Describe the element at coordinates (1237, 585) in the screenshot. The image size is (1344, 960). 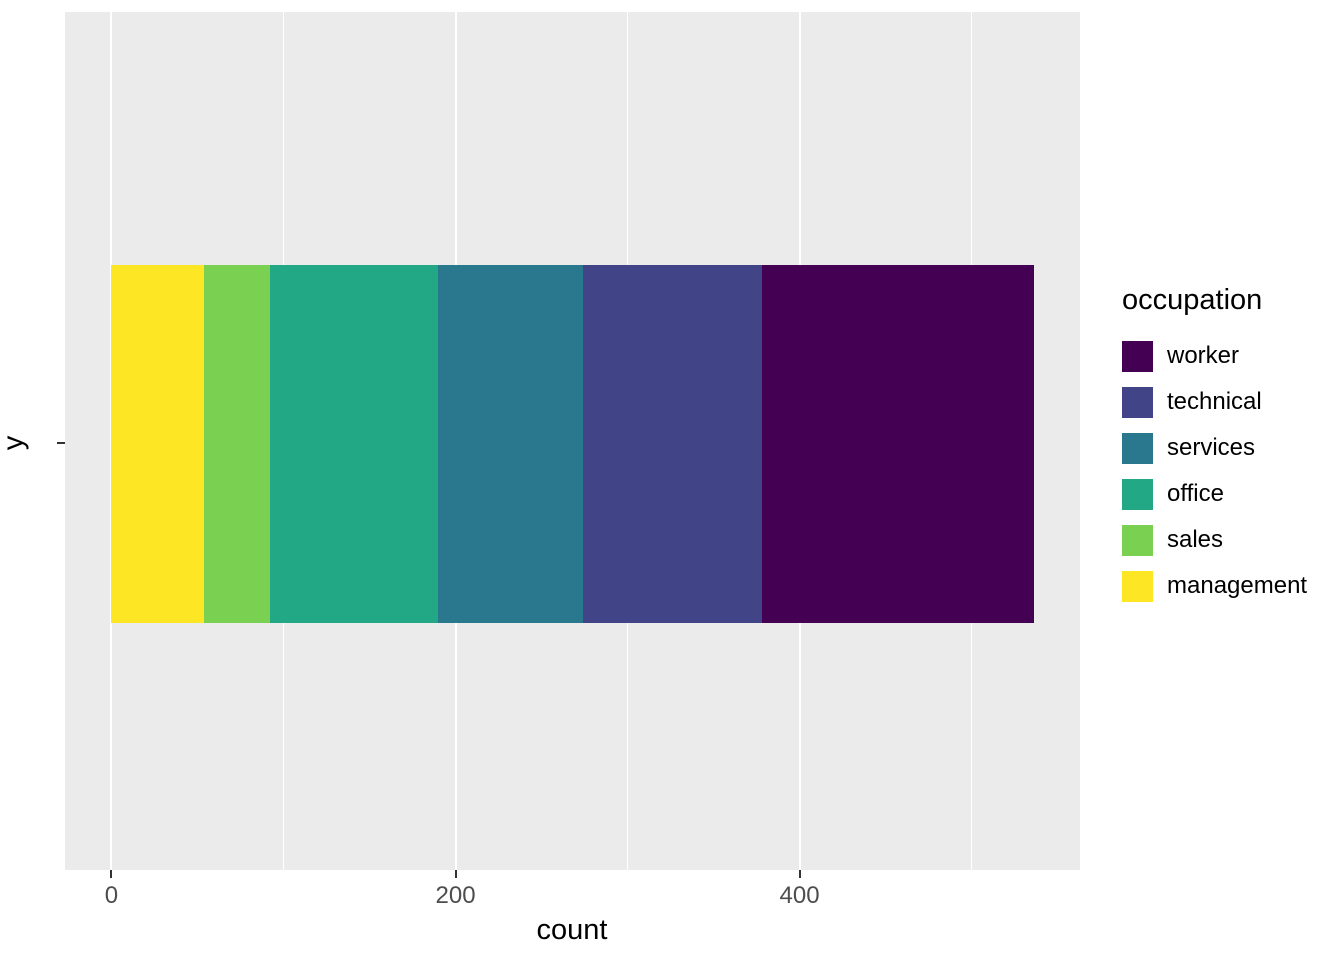
I see `legend-label-management: management` at that location.